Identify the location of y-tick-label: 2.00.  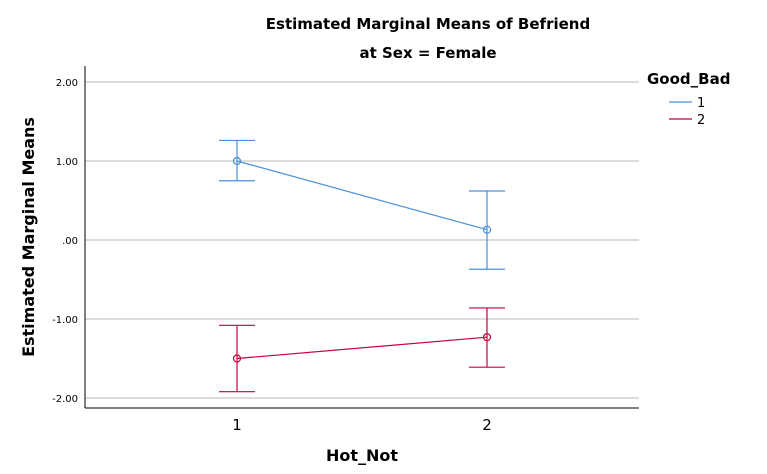
(67, 83).